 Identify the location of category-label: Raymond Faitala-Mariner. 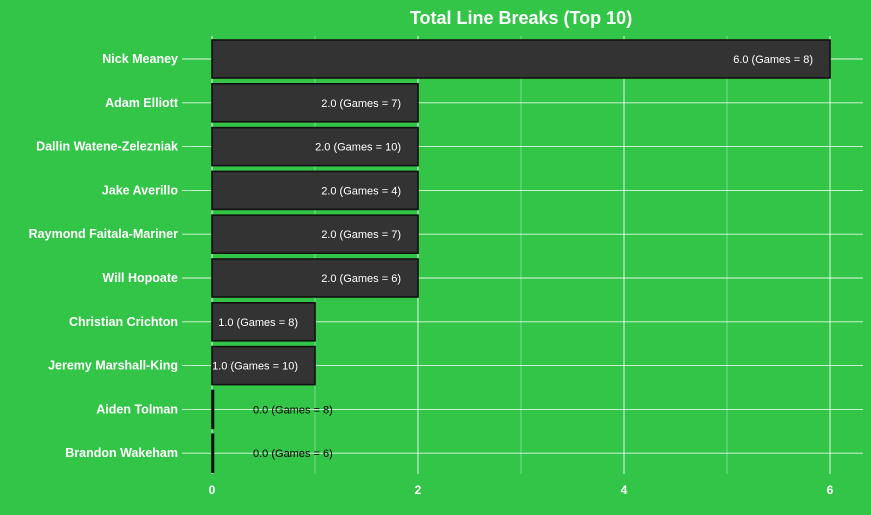
(103, 234).